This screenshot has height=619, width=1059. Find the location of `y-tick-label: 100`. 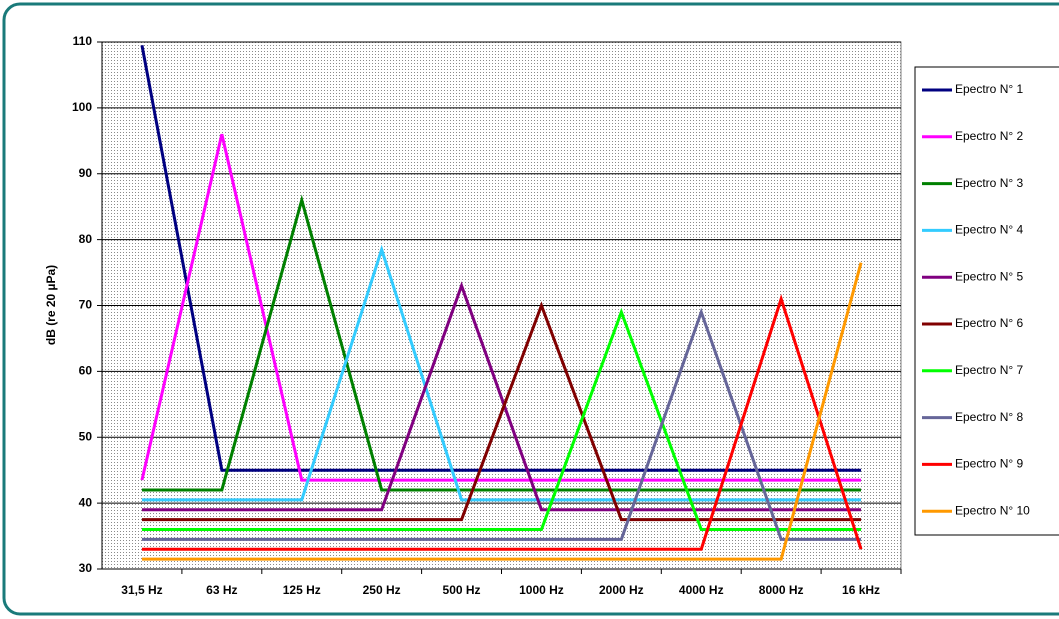

y-tick-label: 100 is located at coordinates (82, 107).